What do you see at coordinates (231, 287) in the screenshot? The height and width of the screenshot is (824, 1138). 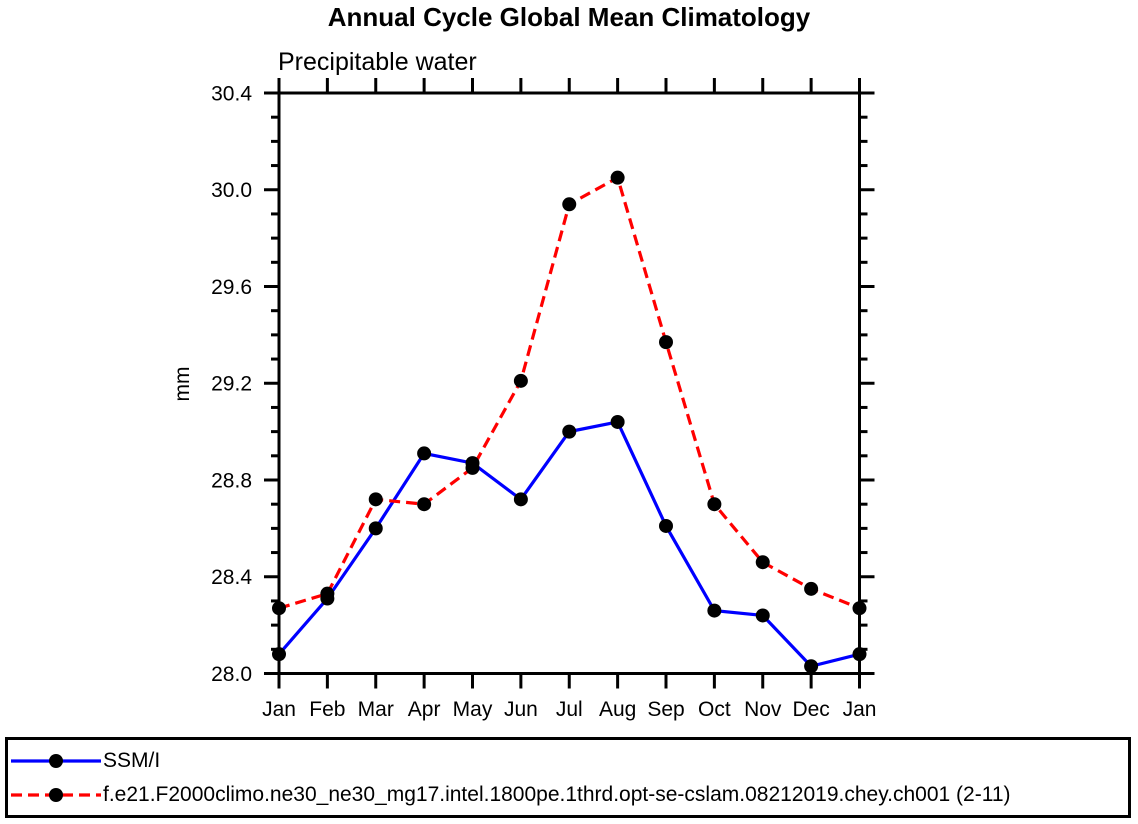 I see `y-tick-label: 29.6` at bounding box center [231, 287].